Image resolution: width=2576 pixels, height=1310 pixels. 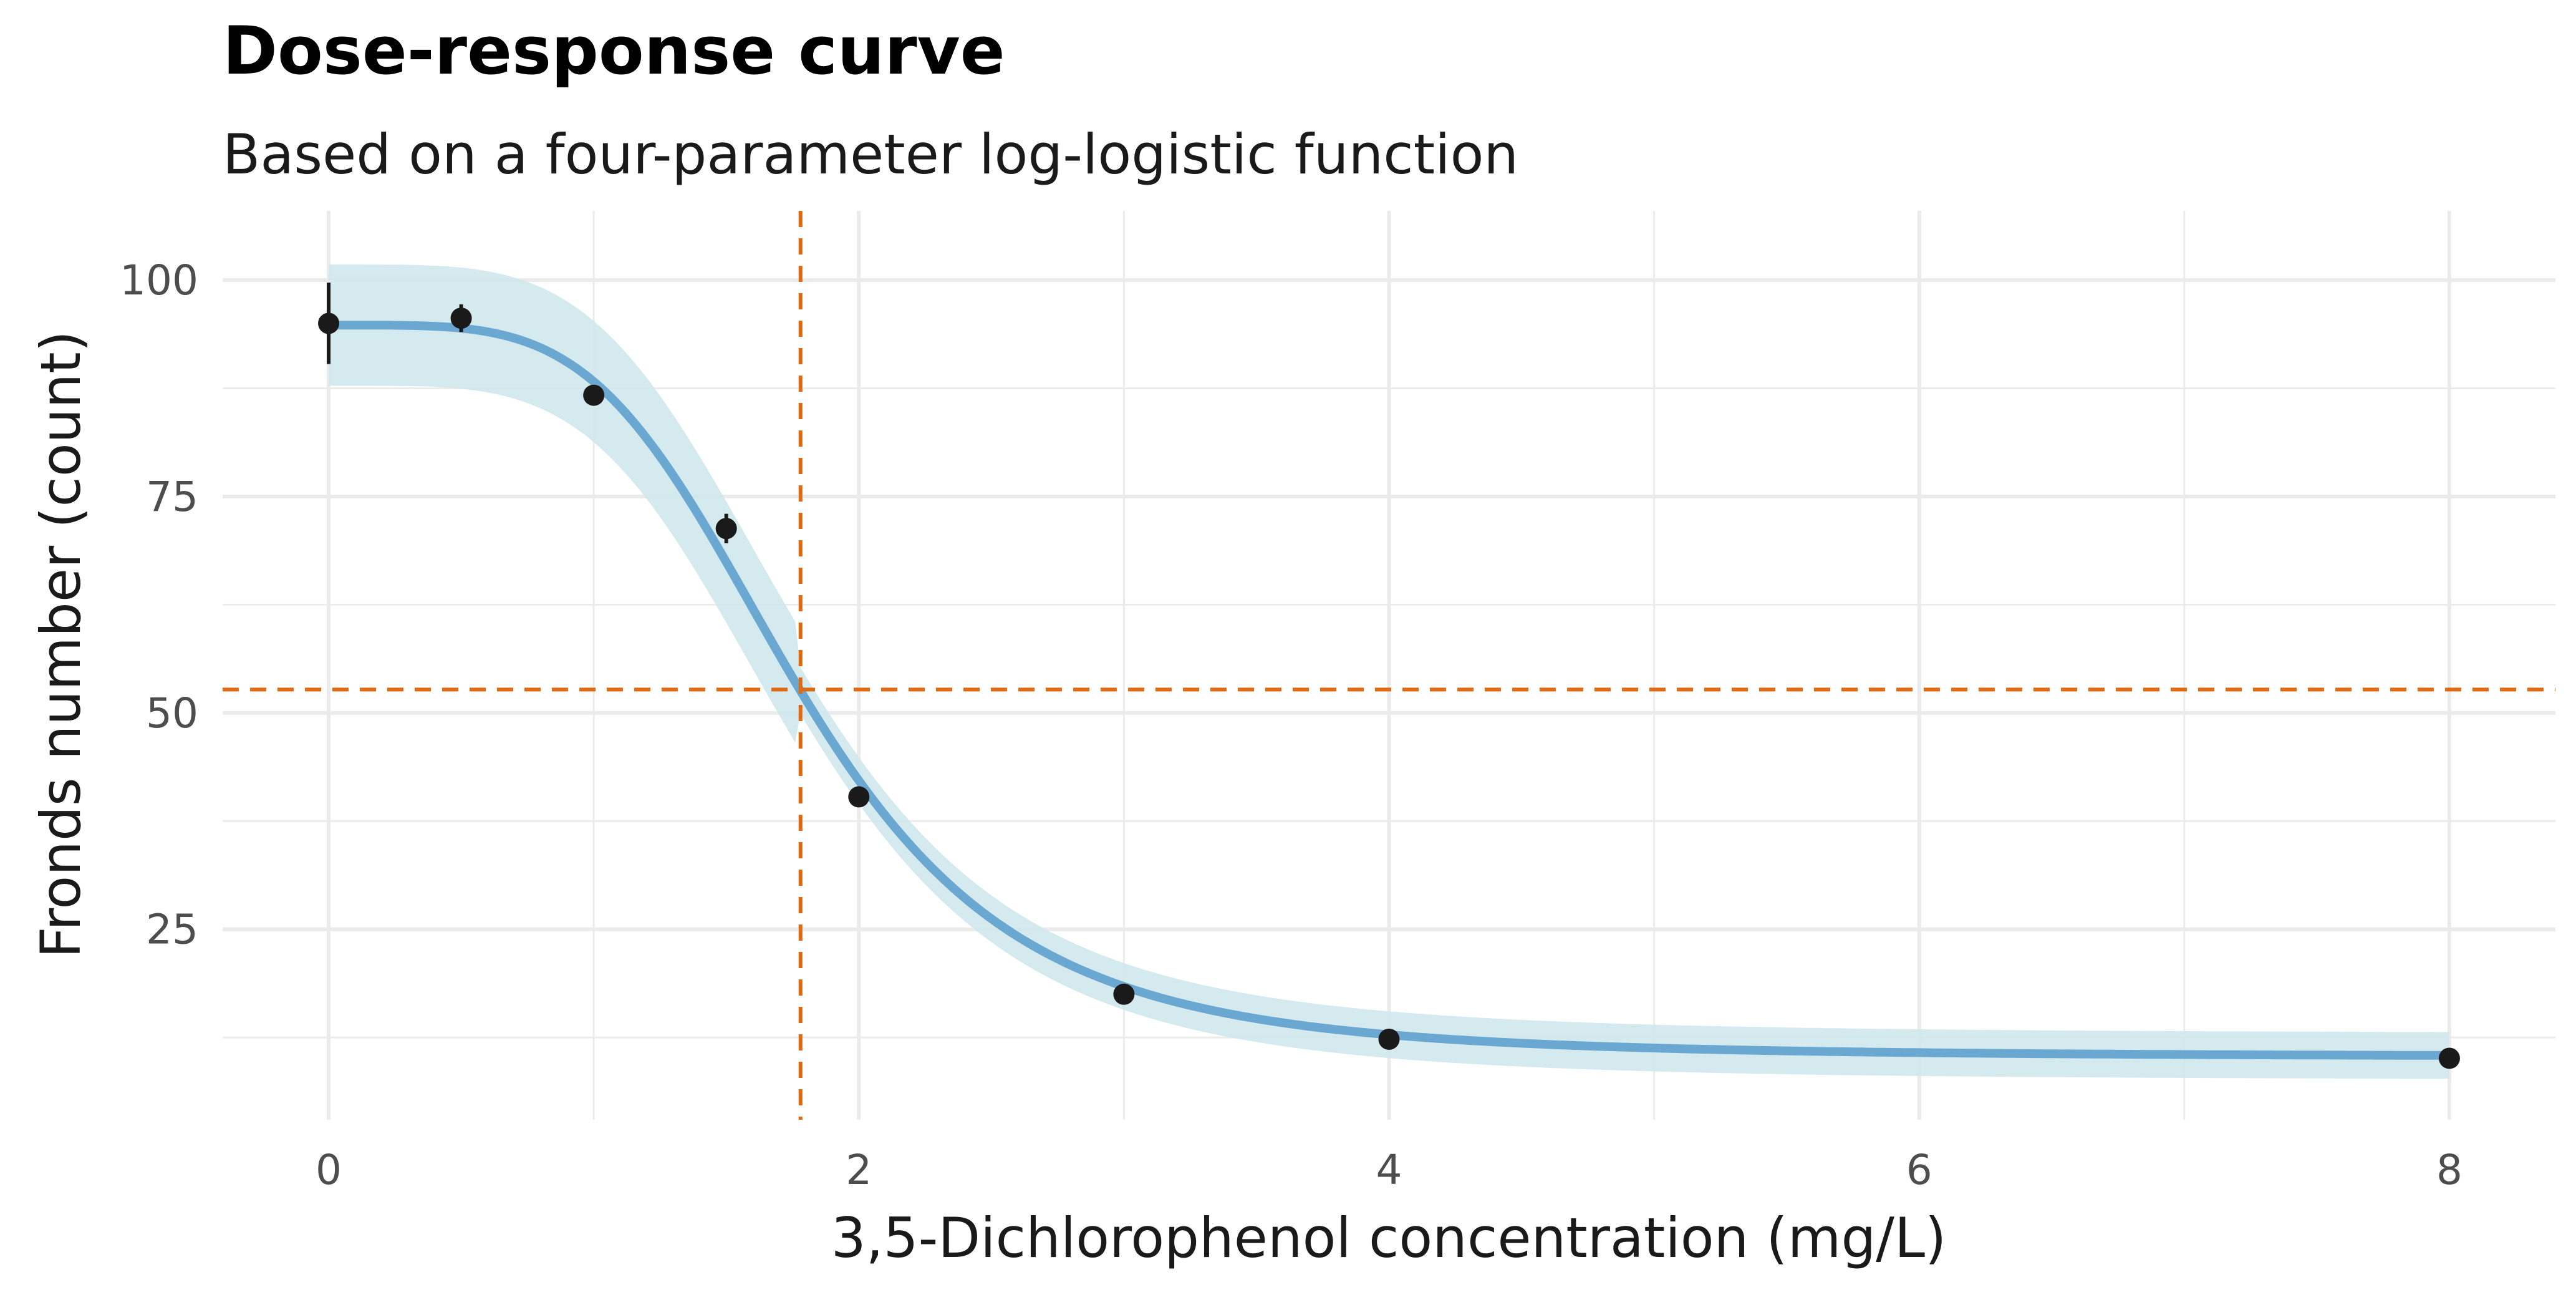 I want to click on x-tick-label: 4, so click(x=1389, y=1170).